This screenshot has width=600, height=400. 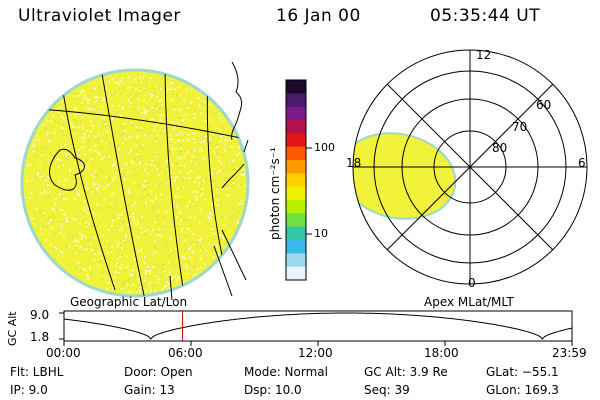 What do you see at coordinates (485, 16) in the screenshot?
I see `time-label: 05:35:44 UT` at bounding box center [485, 16].